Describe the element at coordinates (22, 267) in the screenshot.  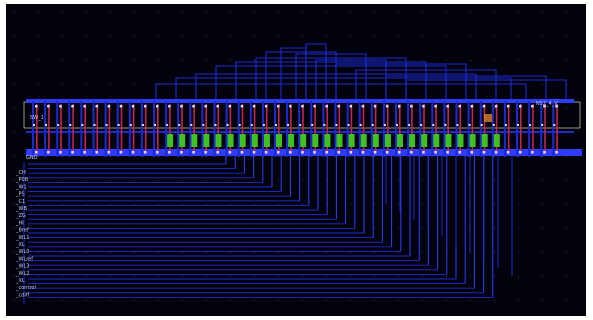
I see `pin-label: _WL3` at that location.